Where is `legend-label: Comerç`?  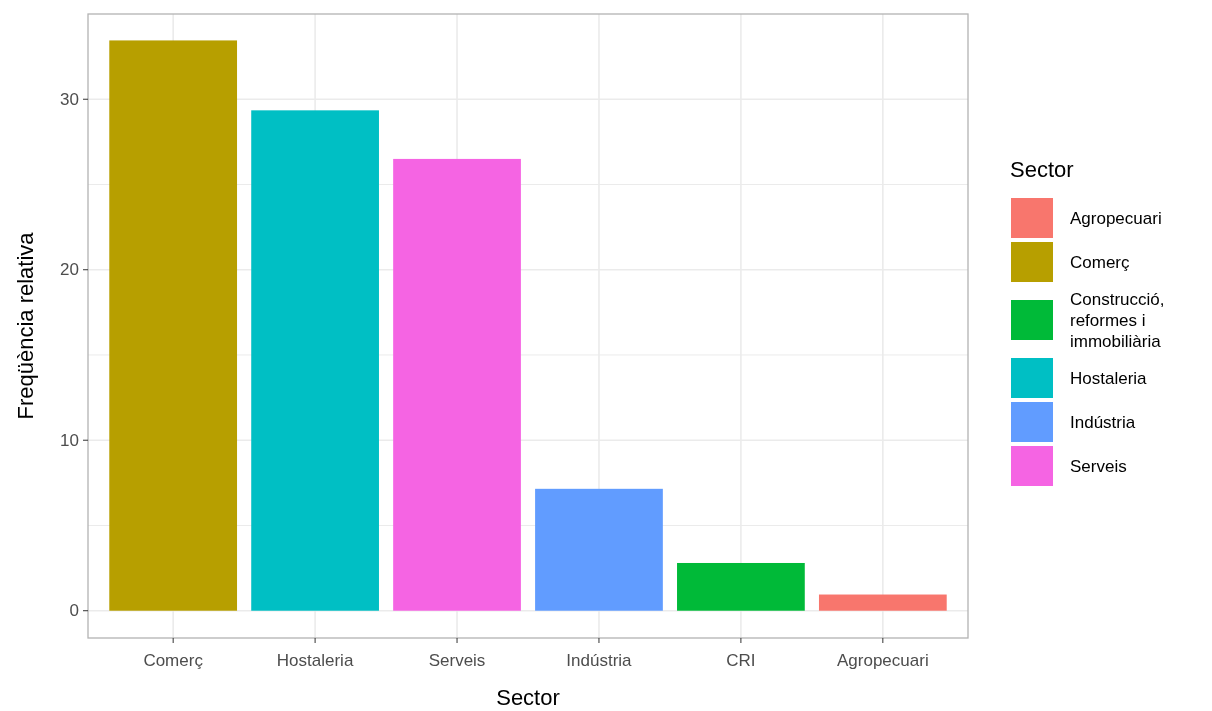
legend-label: Comerç is located at coordinates (1100, 262).